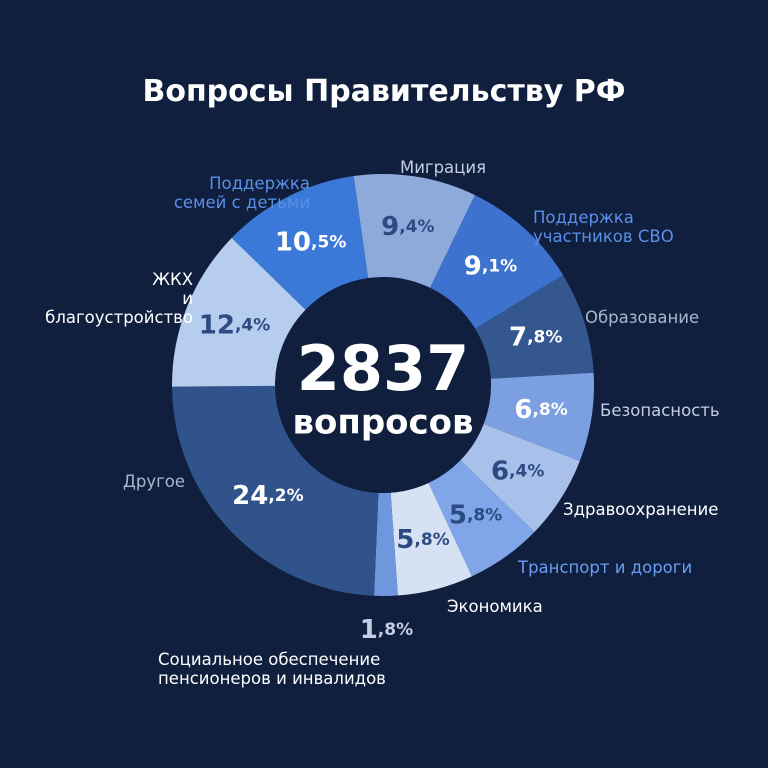 This screenshot has width=768, height=768. I want to click on category-label: Образование, so click(642, 317).